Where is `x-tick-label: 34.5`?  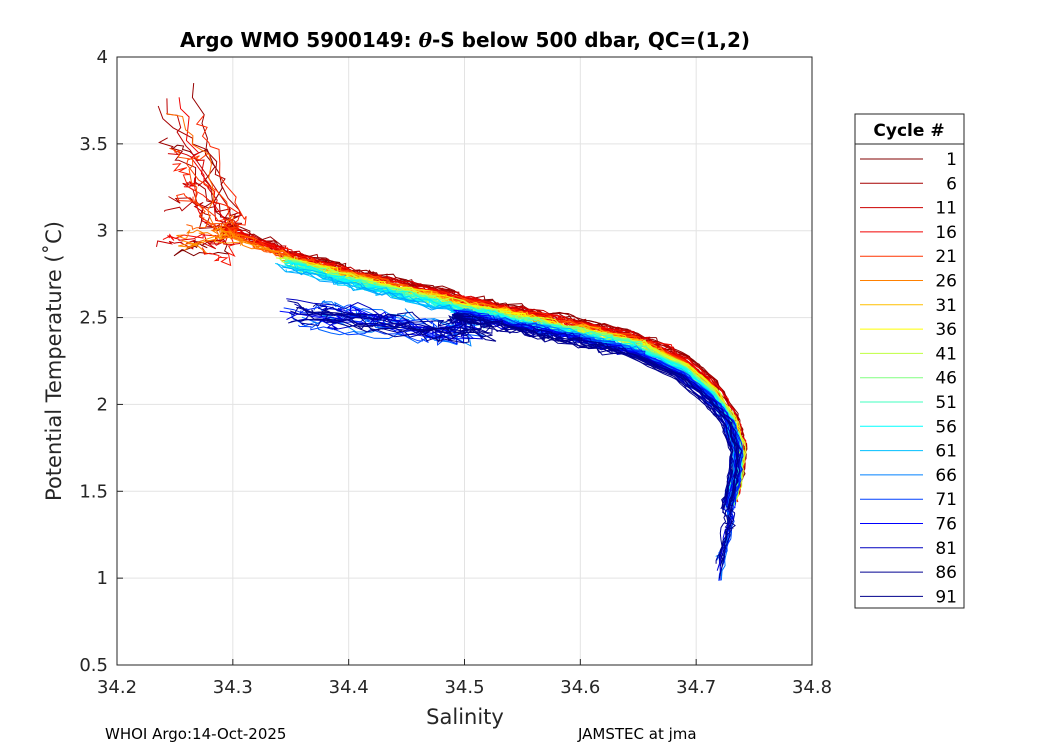
x-tick-label: 34.5 is located at coordinates (464, 687).